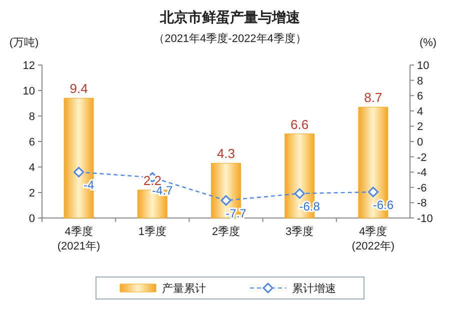 This screenshot has width=460, height=320. I want to click on y2-tick-label: 8, so click(420, 81).